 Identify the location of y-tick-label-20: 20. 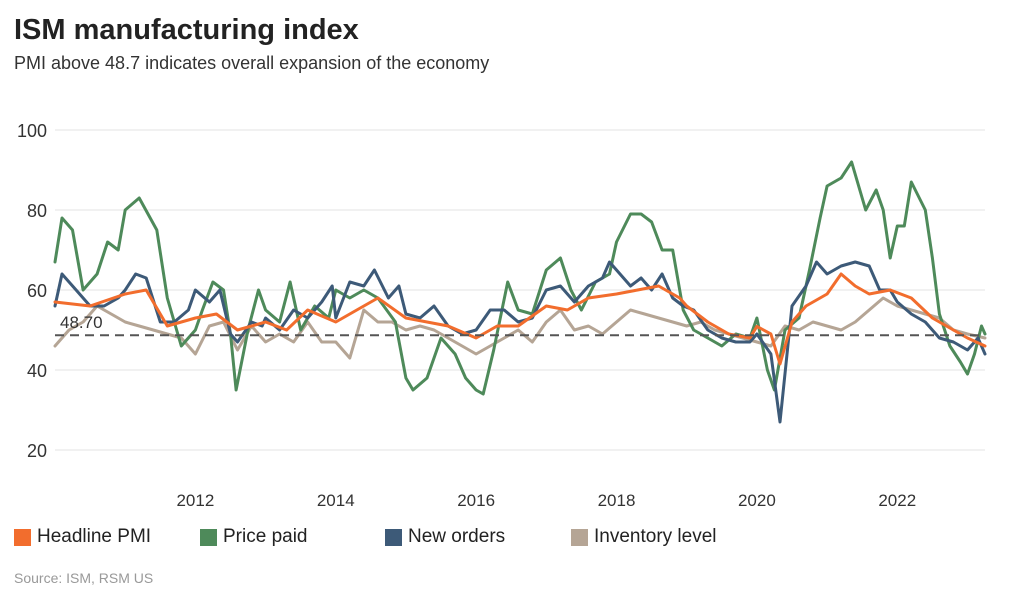
(37, 451).